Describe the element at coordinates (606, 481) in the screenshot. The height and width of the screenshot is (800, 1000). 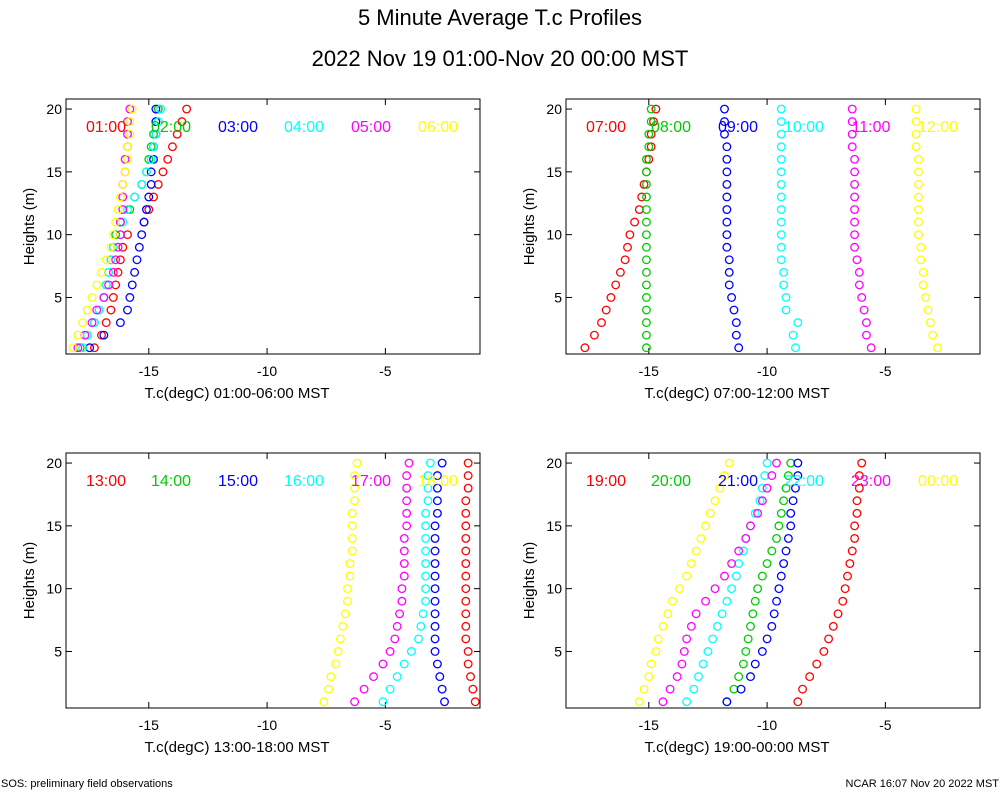
I see `legend-label: 19:00` at that location.